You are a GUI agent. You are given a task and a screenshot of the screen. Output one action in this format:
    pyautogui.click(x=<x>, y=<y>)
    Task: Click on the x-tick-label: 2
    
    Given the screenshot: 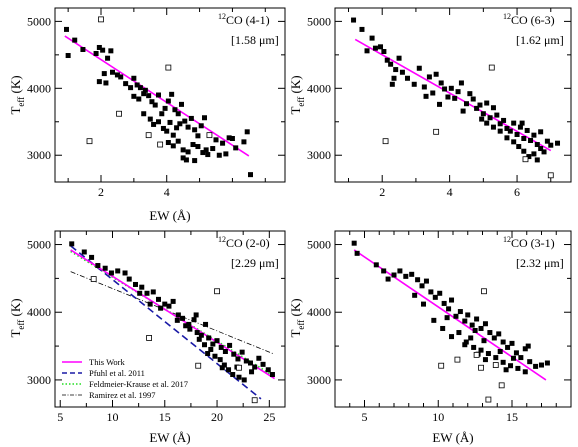 What is the action you would take?
    pyautogui.click(x=101, y=192)
    